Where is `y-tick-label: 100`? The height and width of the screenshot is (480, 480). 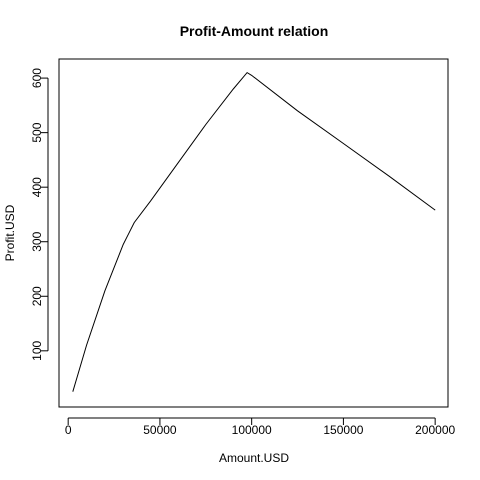
y-tick-label: 100 is located at coordinates (37, 350).